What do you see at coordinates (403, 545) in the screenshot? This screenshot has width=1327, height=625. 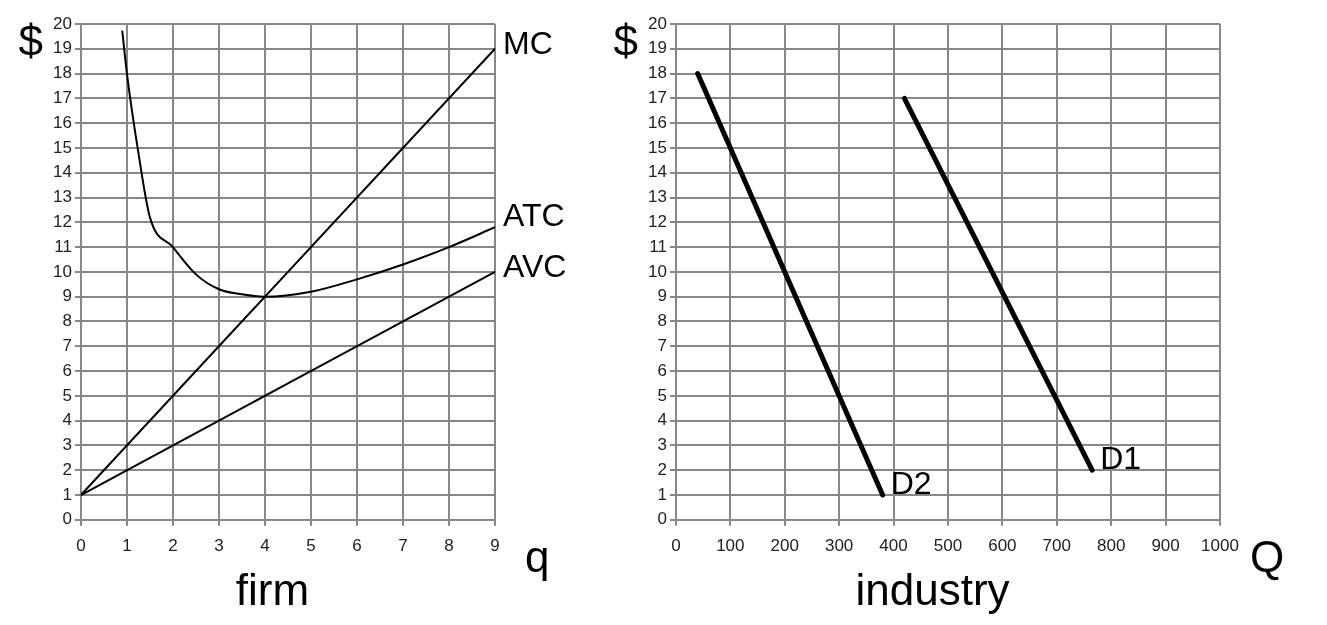 I see `x-tick-label: 7` at bounding box center [403, 545].